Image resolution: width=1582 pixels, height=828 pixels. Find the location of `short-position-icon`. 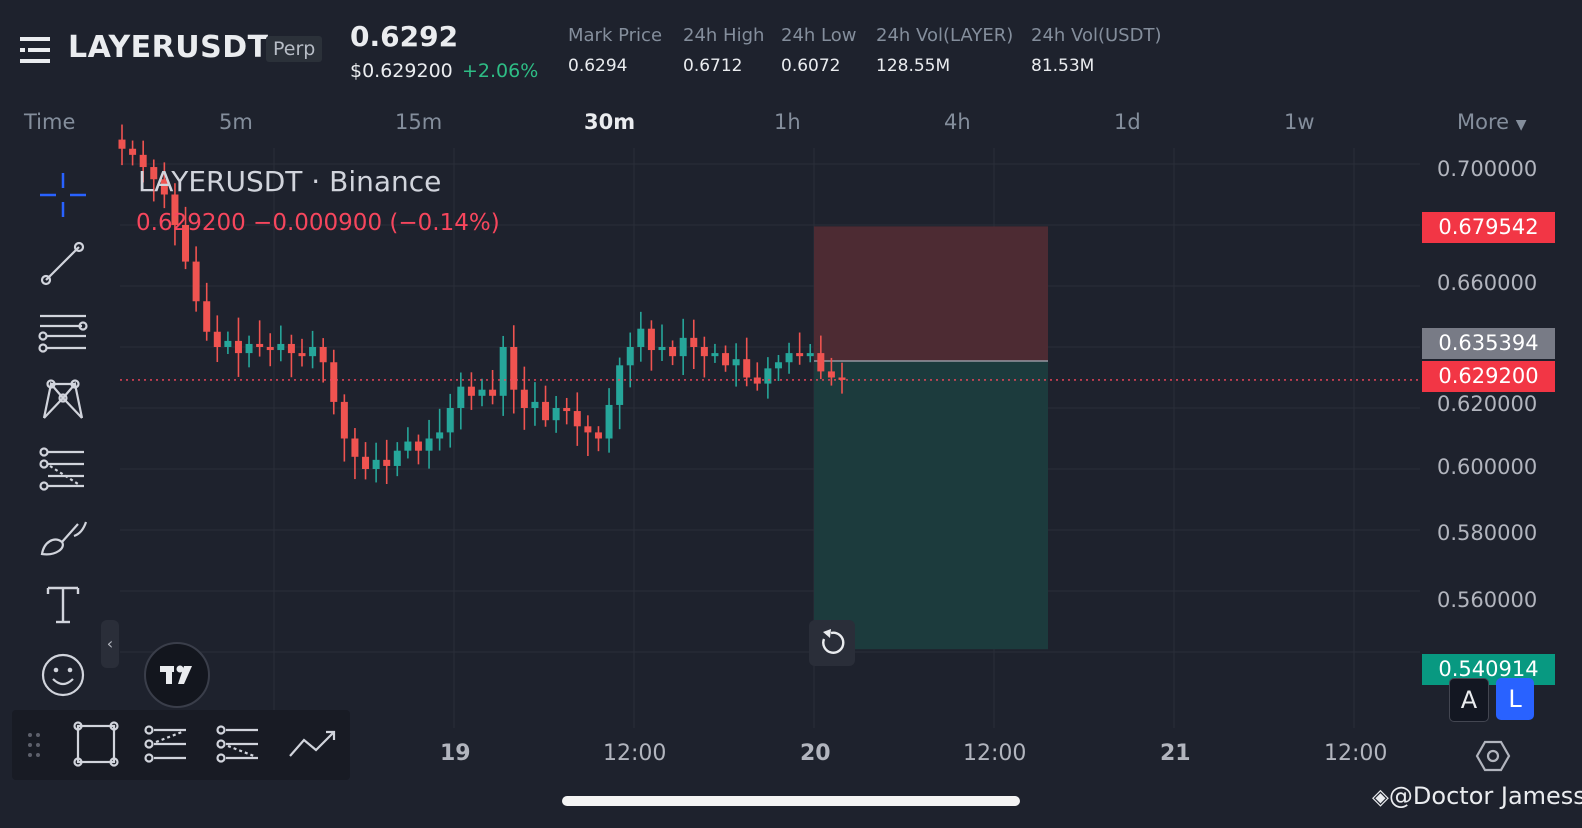

short-position-icon is located at coordinates (238, 744).